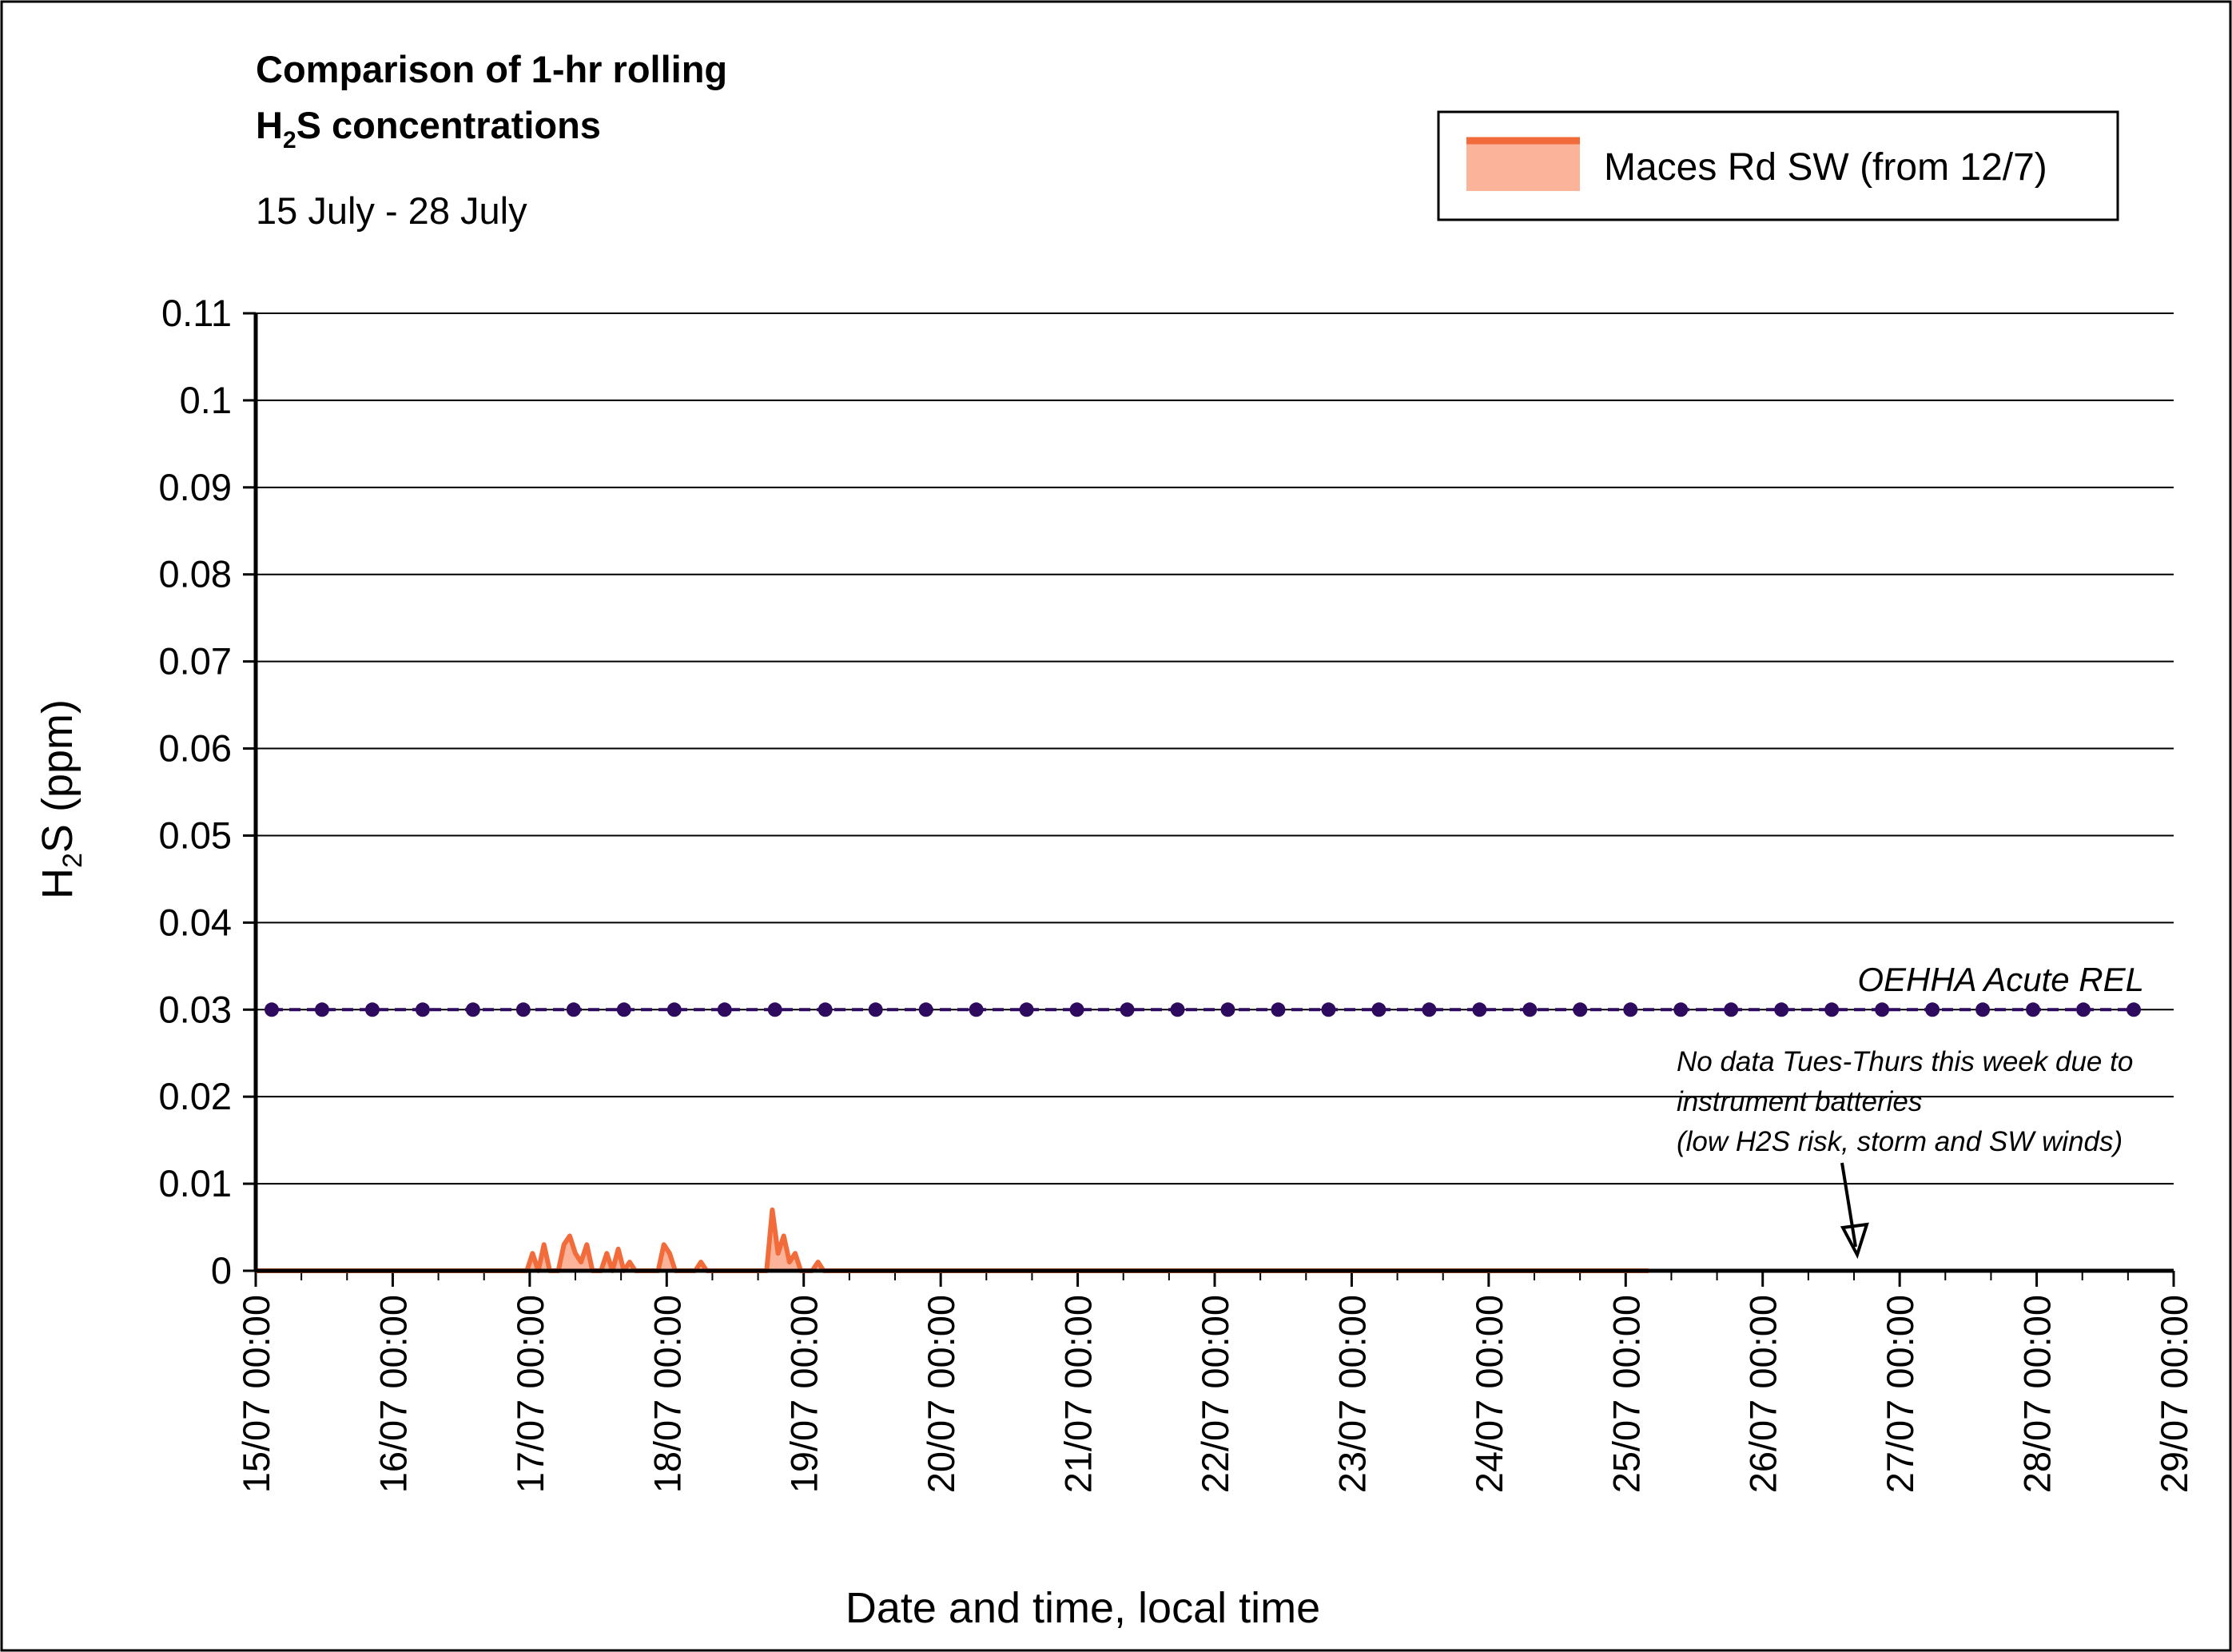  I want to click on no-data-line-2: instrument batteries, so click(1800, 1101).